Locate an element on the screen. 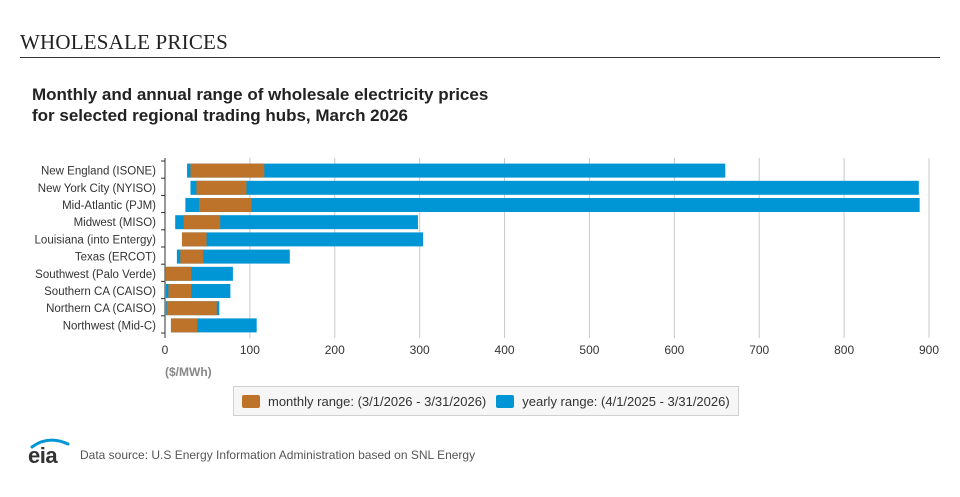  legend-item-monthly: monthly range: (3/1/2026 - 3/31/2026) is located at coordinates (364, 401).